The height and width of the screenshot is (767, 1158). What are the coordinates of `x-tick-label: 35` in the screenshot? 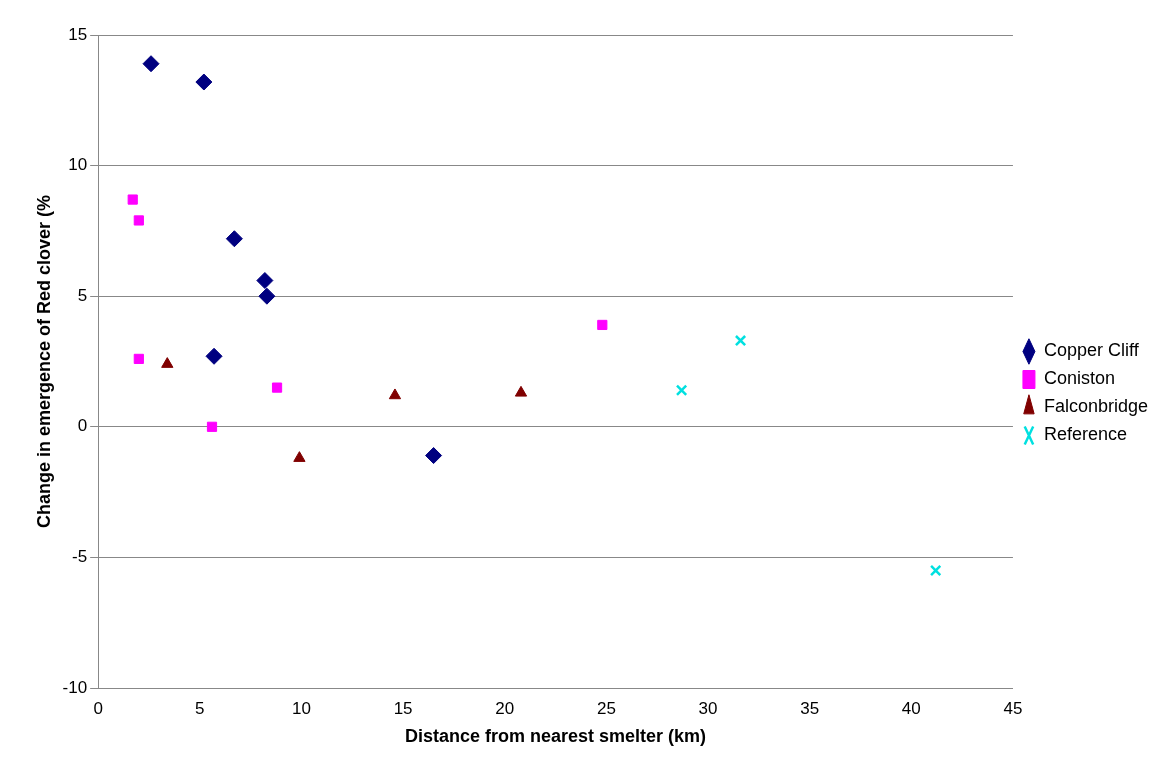 It's located at (810, 708).